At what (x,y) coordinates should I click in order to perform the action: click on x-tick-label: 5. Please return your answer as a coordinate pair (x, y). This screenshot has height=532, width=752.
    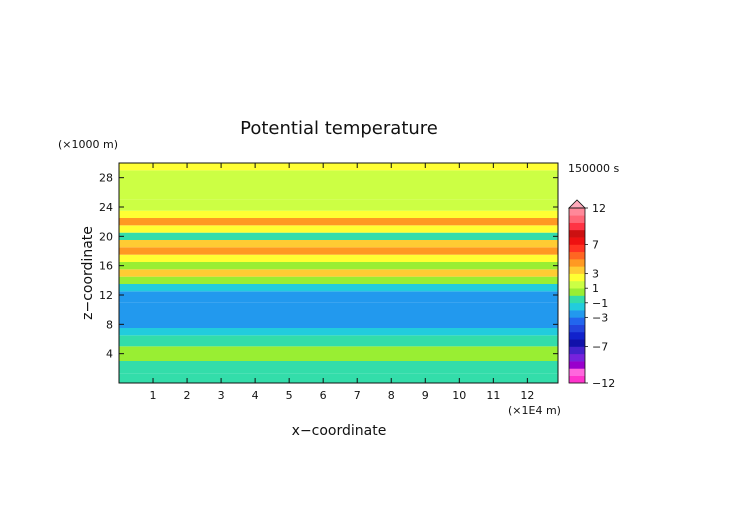
    Looking at the image, I should click on (289, 395).